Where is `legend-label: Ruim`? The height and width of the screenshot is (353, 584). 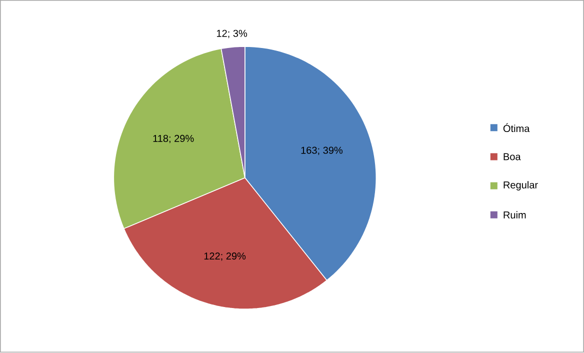
legend-label: Ruim is located at coordinates (515, 215).